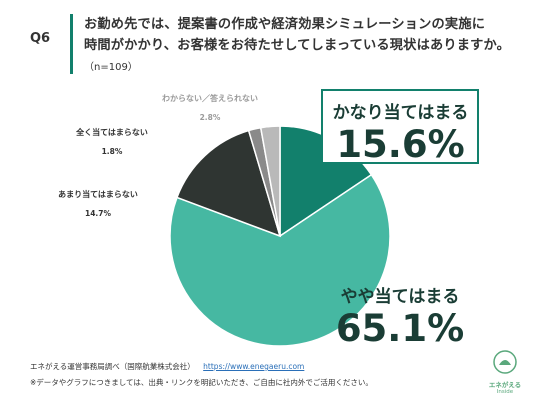  Describe the element at coordinates (98, 203) in the screenshot. I see `label-slice-2: あまり当てはまらない 14.7%` at that location.